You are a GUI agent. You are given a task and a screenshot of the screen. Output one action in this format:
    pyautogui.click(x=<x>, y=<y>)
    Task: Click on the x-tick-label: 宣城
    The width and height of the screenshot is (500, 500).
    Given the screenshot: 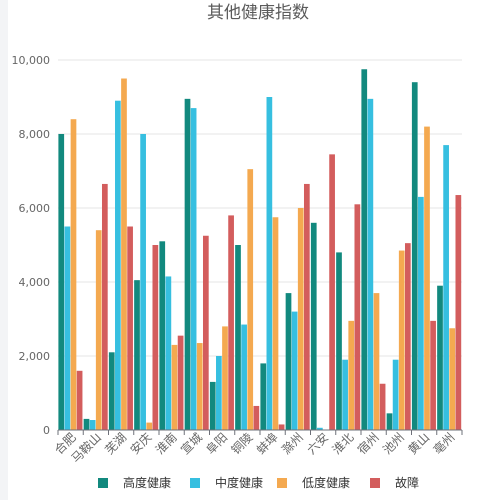 What is the action you would take?
    pyautogui.click(x=191, y=444)
    